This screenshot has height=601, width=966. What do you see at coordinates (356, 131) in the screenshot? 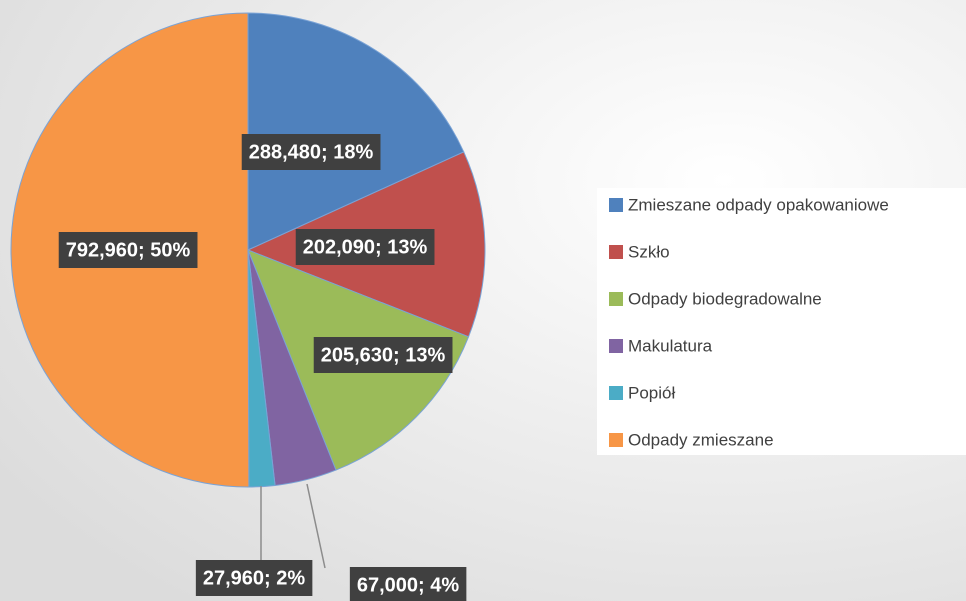
I see `pie-slice` at bounding box center [356, 131].